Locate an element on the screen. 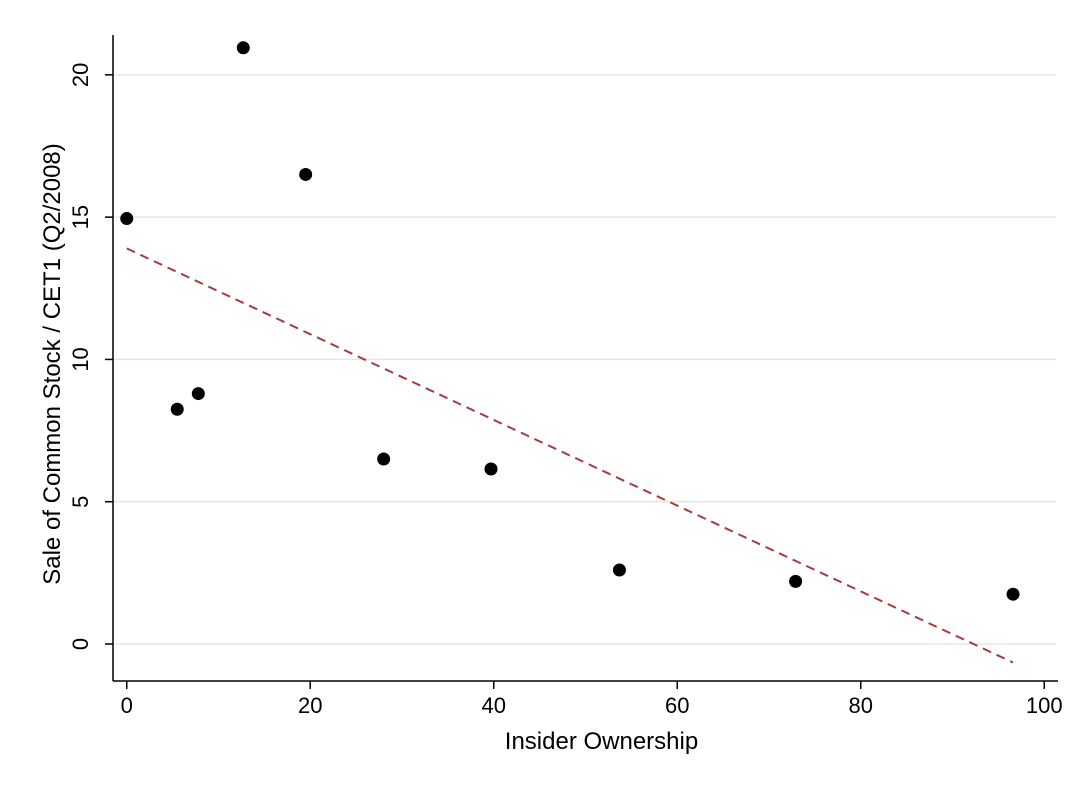 This screenshot has height=788, width=1081. x-axis-title: Insider Ownership is located at coordinates (601, 741).